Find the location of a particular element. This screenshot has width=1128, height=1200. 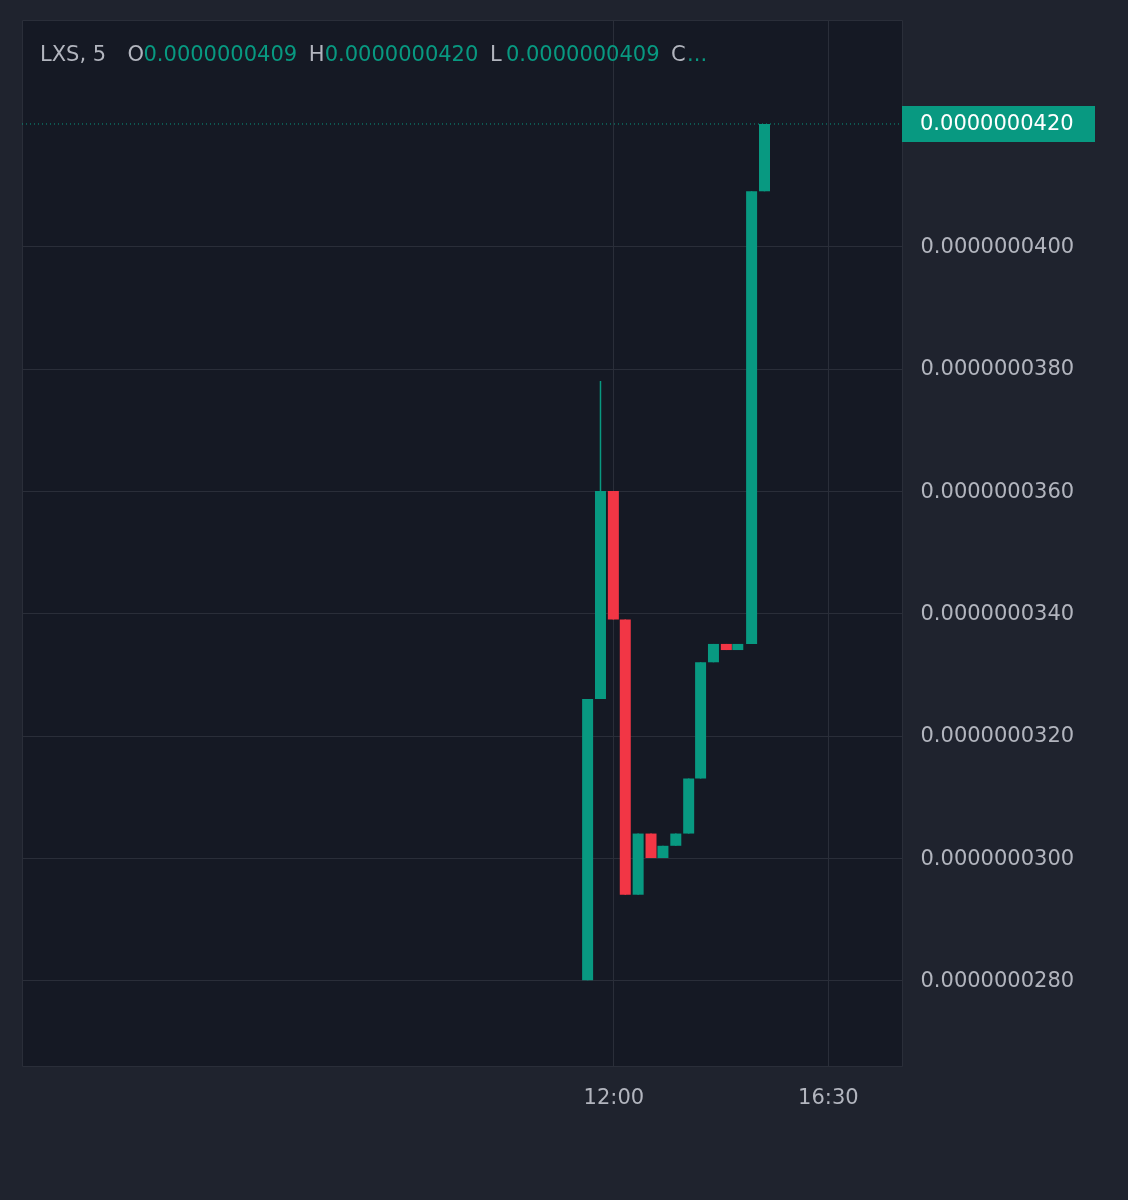

y-tick-label: 0.0000000340 is located at coordinates (997, 612).